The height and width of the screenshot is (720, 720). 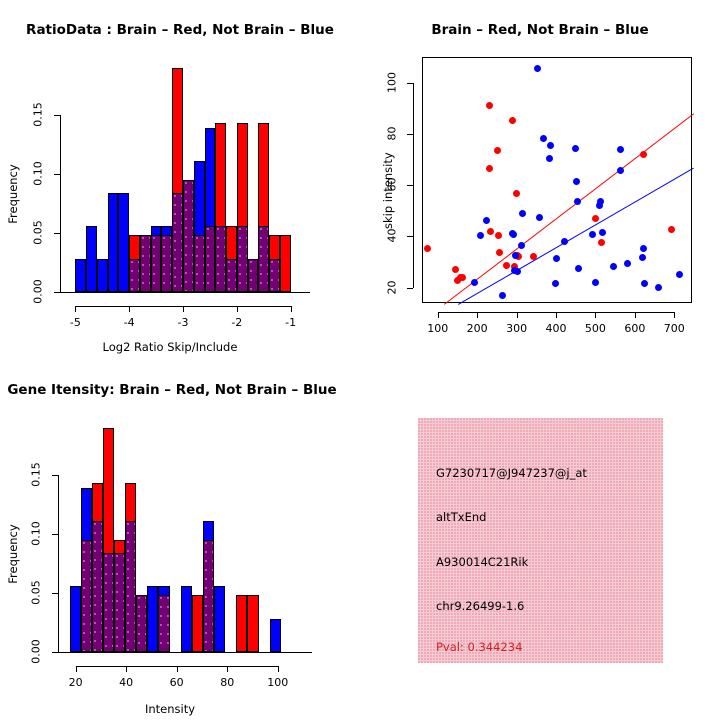 I want to click on scatter-axis-tick-label-y: 60, so click(x=392, y=184).